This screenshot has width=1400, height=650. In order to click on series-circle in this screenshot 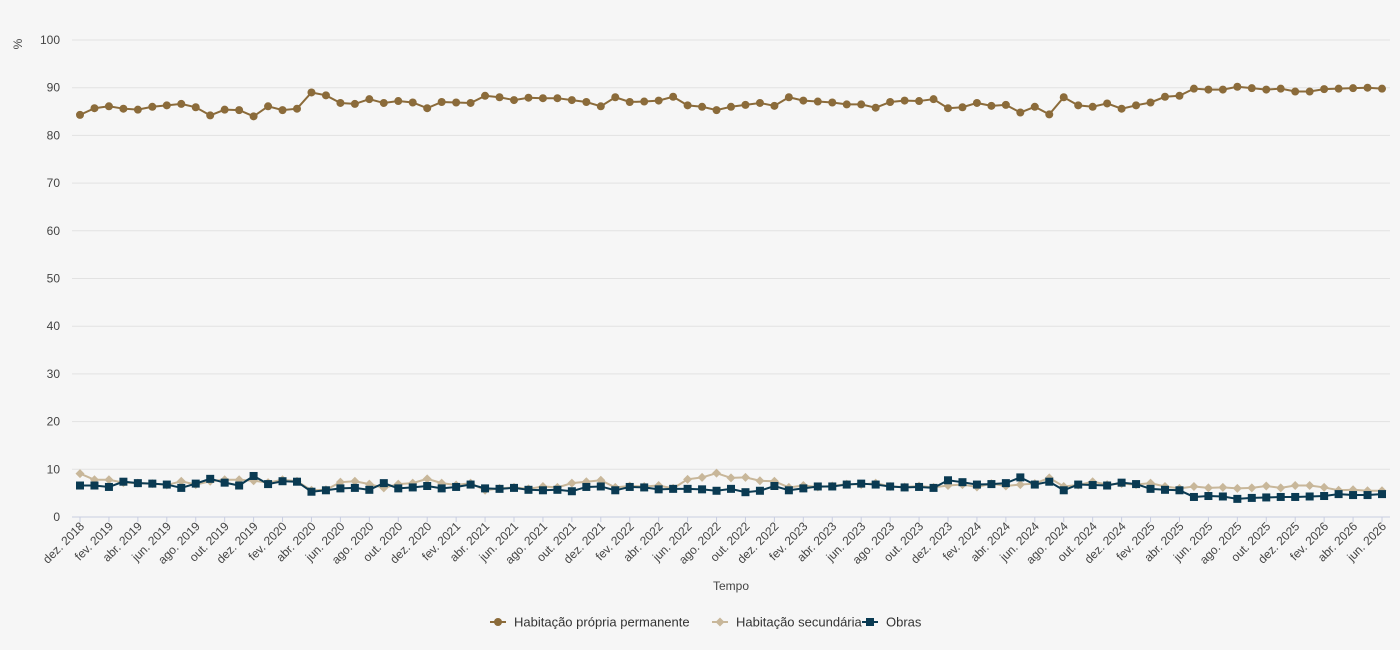, I will do `click(731, 101)`.